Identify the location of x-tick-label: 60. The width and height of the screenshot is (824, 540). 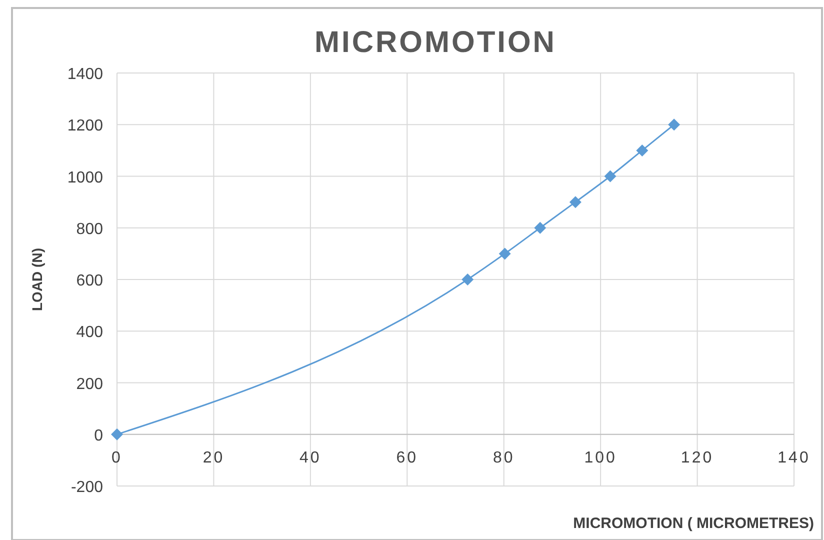
(407, 457).